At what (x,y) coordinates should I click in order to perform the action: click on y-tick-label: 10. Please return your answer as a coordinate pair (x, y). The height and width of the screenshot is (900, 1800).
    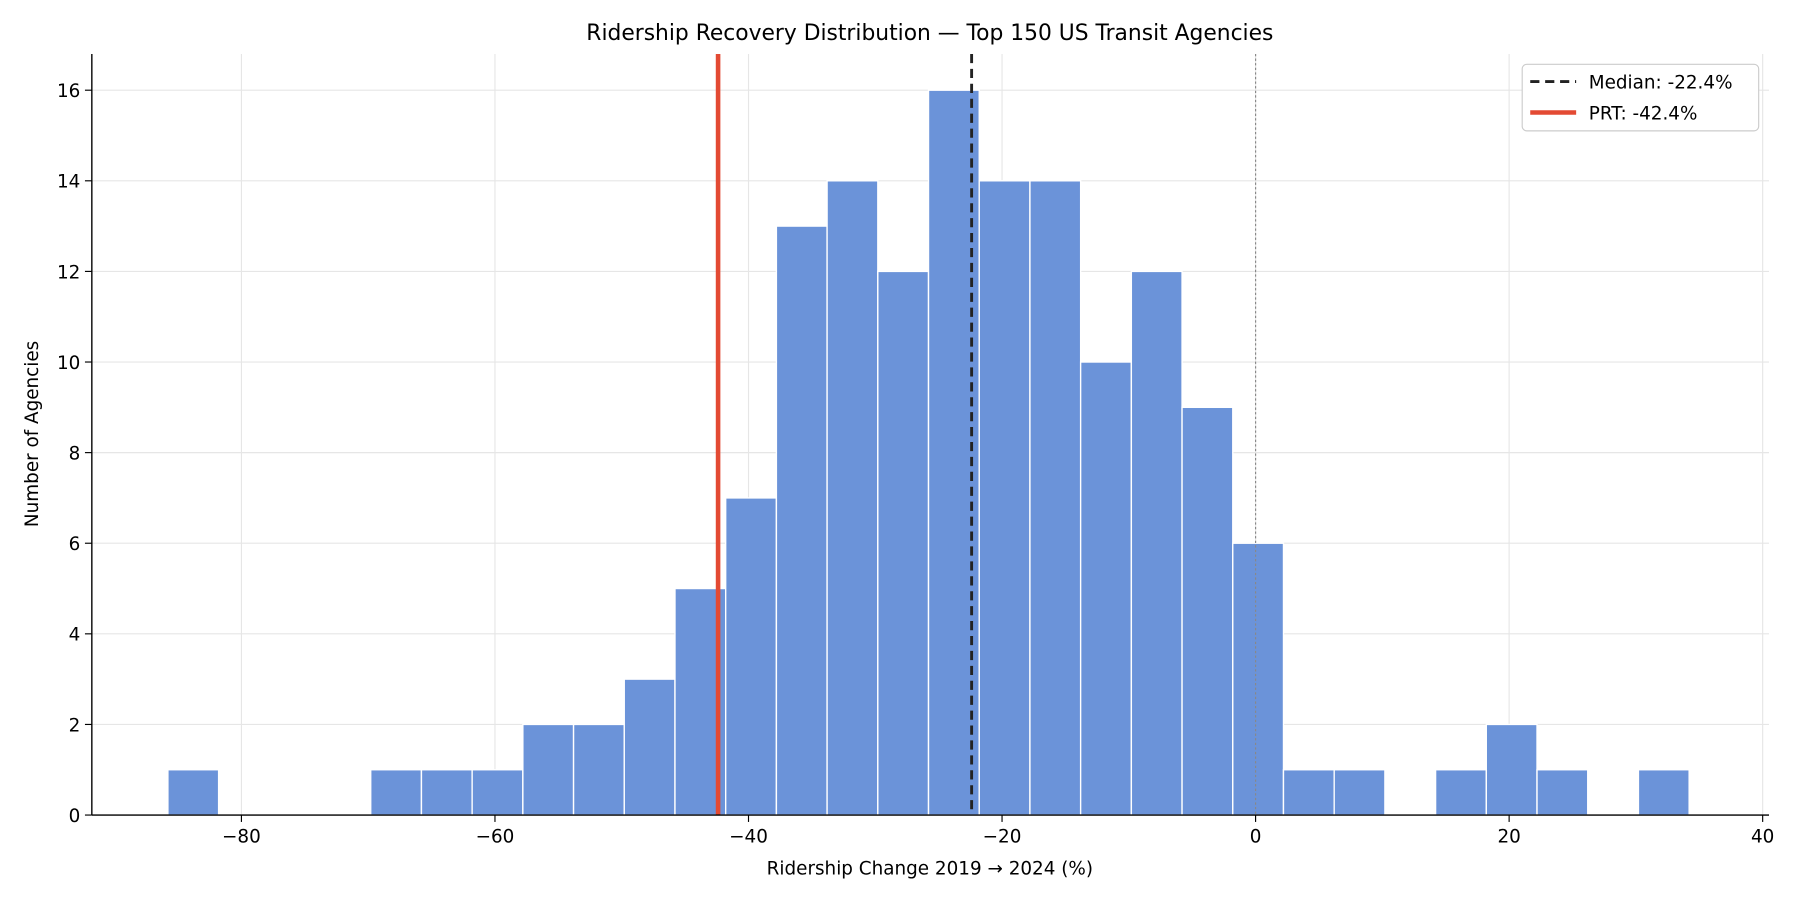
    Looking at the image, I should click on (68, 363).